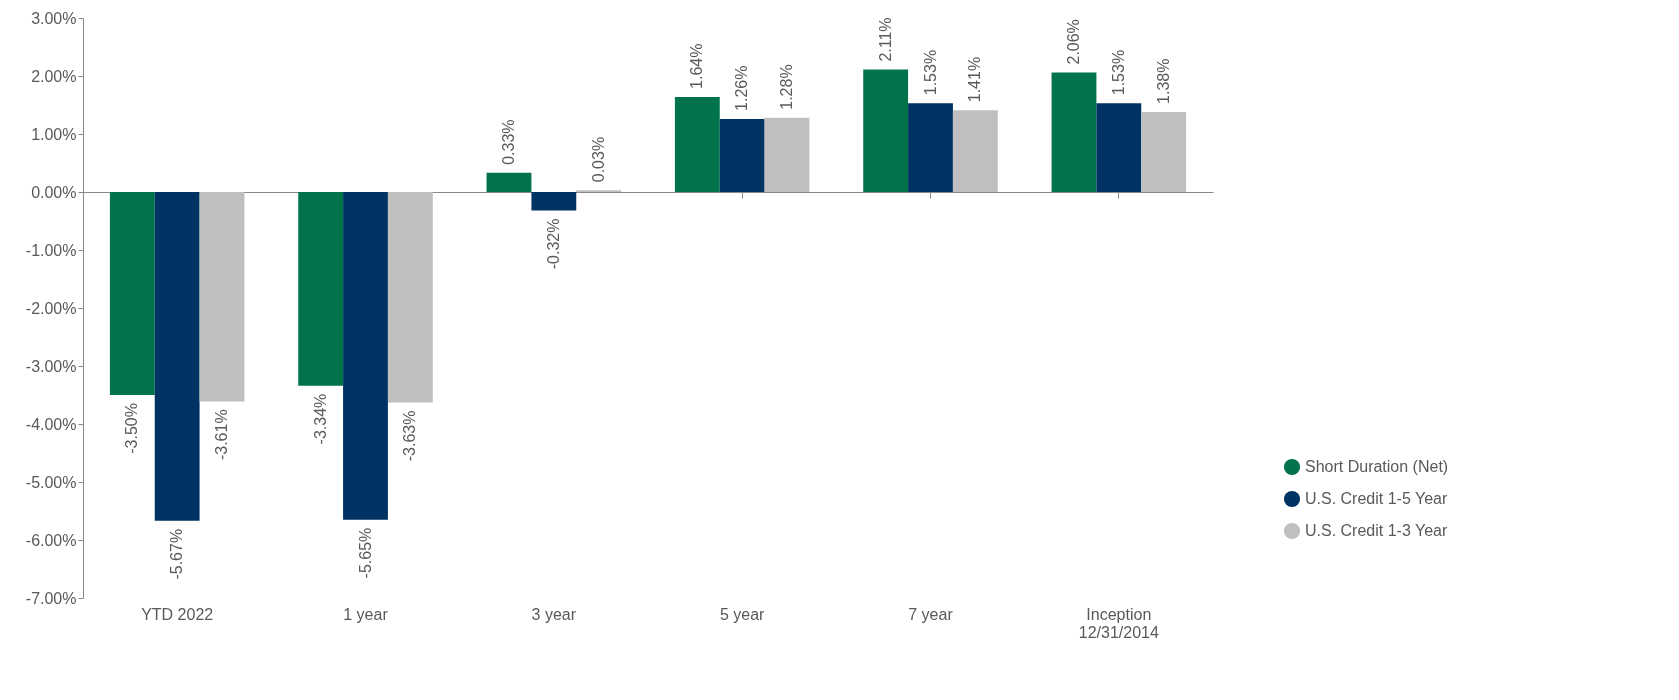 The image size is (1679, 700). Describe the element at coordinates (410, 436) in the screenshot. I see `data-label: -3.63%` at that location.